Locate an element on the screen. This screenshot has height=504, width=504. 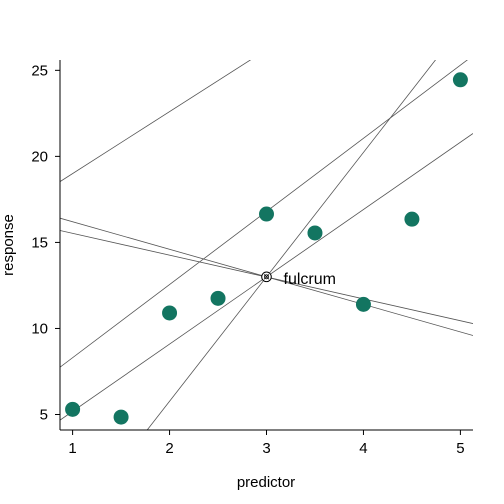
y-tick-label-25: 25 is located at coordinates (39, 70).